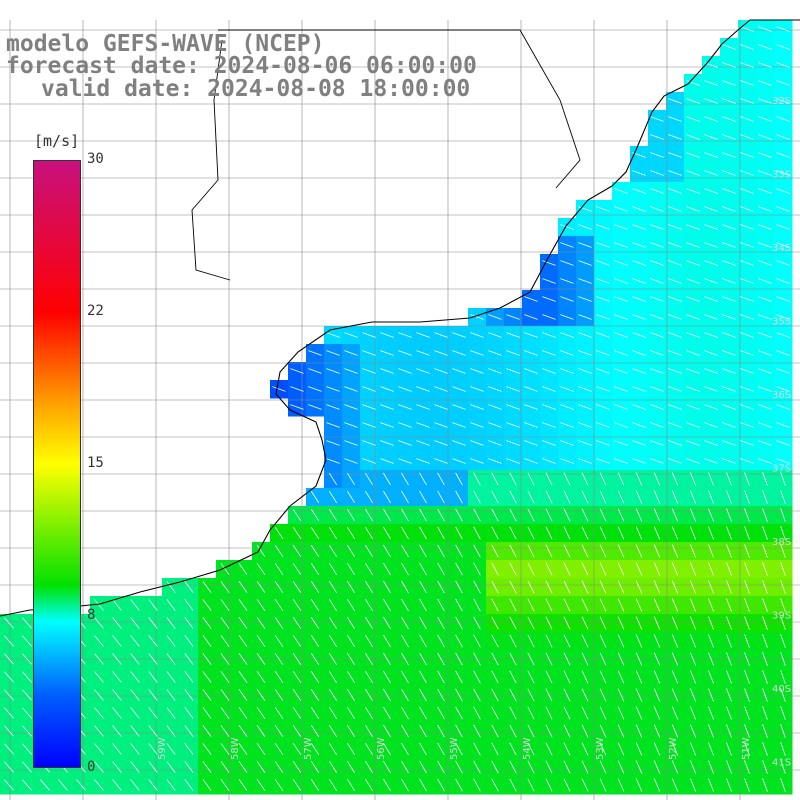 This screenshot has width=800, height=800. I want to click on lon-label: 52W, so click(673, 748).